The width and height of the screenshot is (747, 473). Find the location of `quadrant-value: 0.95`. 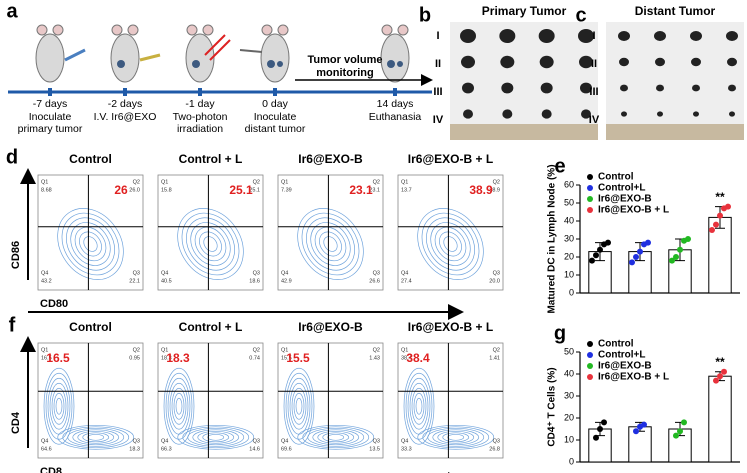

quadrant-value: 0.95 is located at coordinates (134, 358).